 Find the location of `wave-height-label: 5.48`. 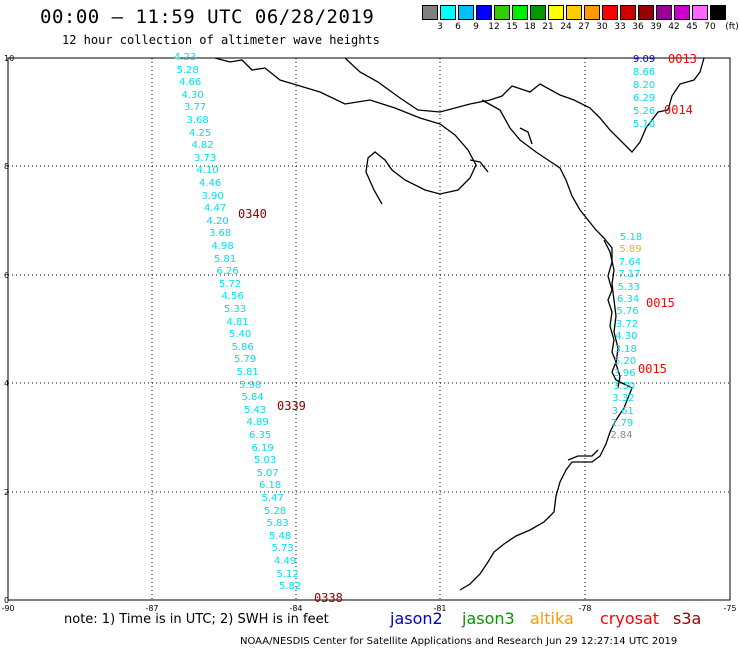

wave-height-label: 5.48 is located at coordinates (280, 536).